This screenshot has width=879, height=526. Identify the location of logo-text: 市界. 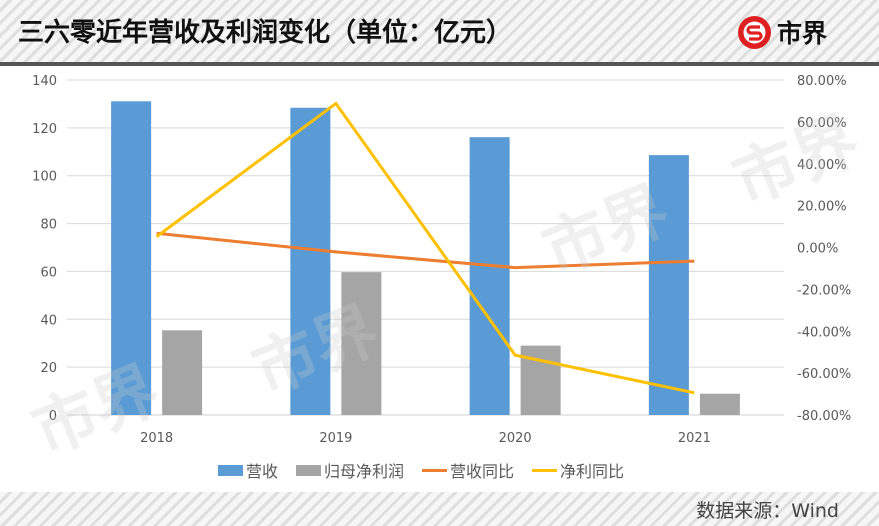
(802, 33).